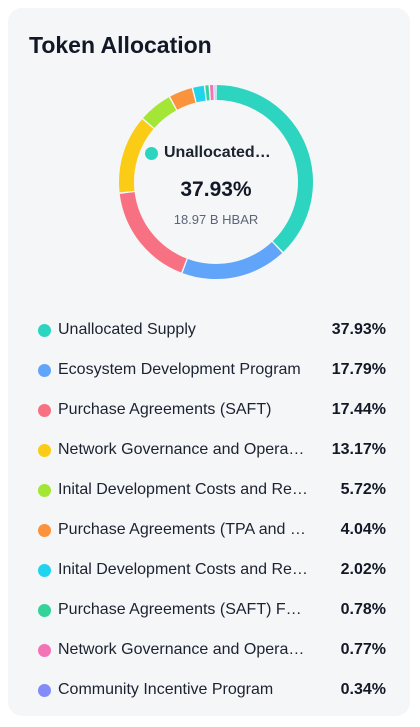 The width and height of the screenshot is (420, 727). What do you see at coordinates (183, 529) in the screenshot?
I see `legend-label: Purchase Agreements (TPA and others)` at bounding box center [183, 529].